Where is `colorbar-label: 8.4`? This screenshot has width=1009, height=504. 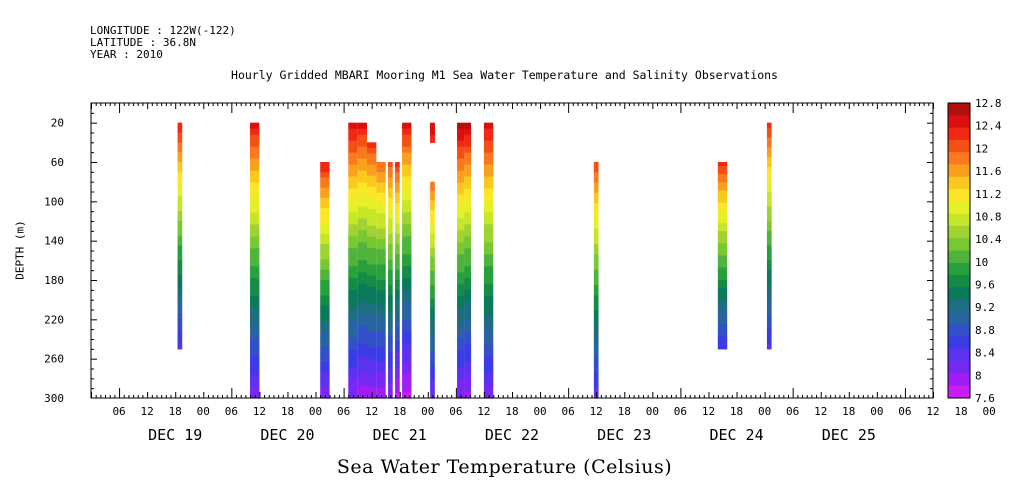 colorbar-label: 8.4 is located at coordinates (985, 353).